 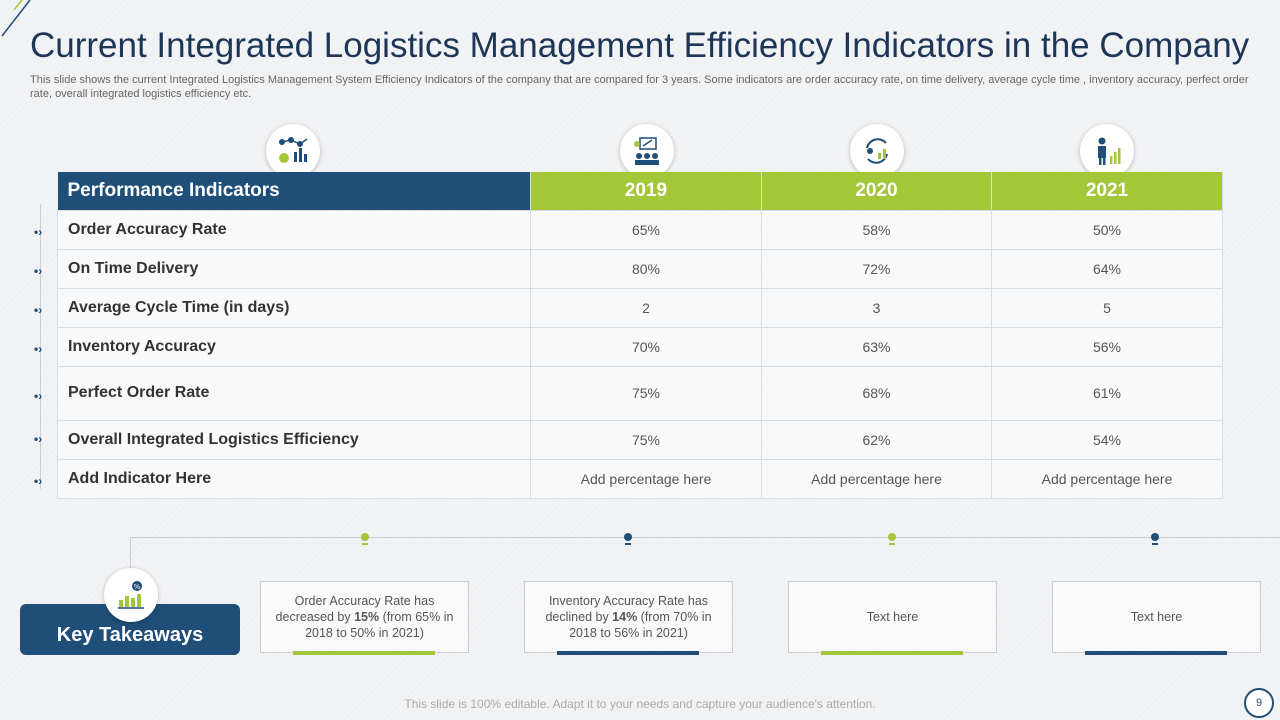 I want to click on table-row: Inventory Accuracy 70% 63% 56%, so click(x=640, y=346).